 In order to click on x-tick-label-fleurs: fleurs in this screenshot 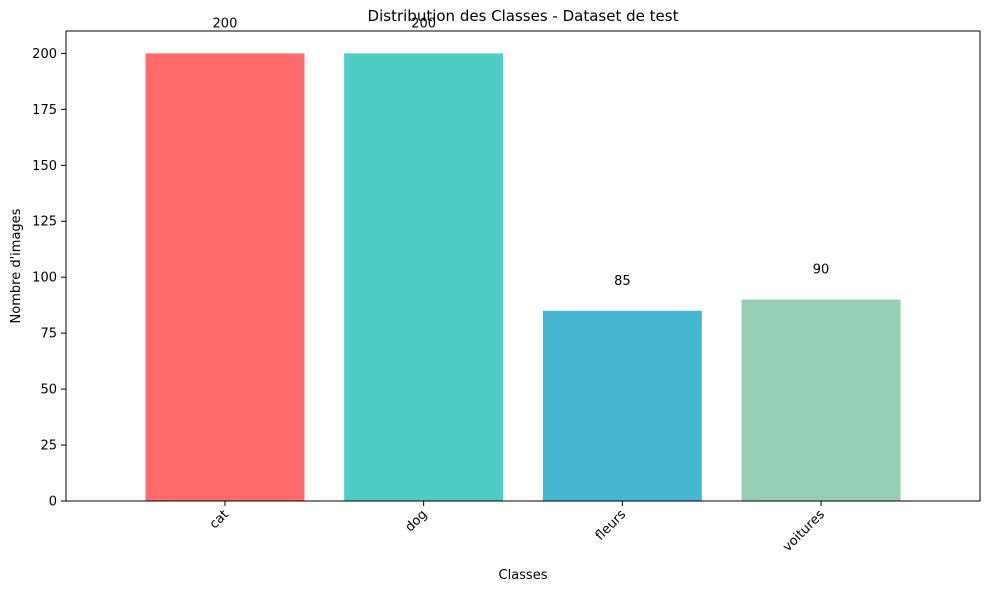, I will do `click(611, 525)`.